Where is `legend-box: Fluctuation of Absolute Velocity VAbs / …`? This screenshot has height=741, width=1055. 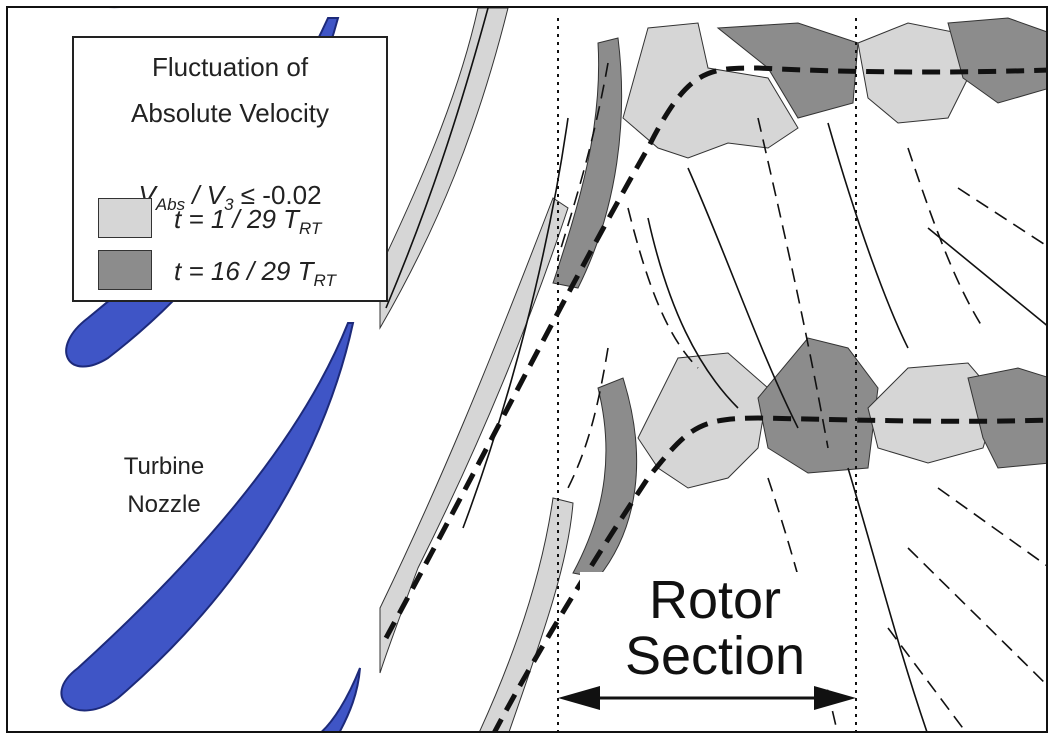
legend-box: Fluctuation of Absolute Velocity VAbs / … is located at coordinates (230, 169).